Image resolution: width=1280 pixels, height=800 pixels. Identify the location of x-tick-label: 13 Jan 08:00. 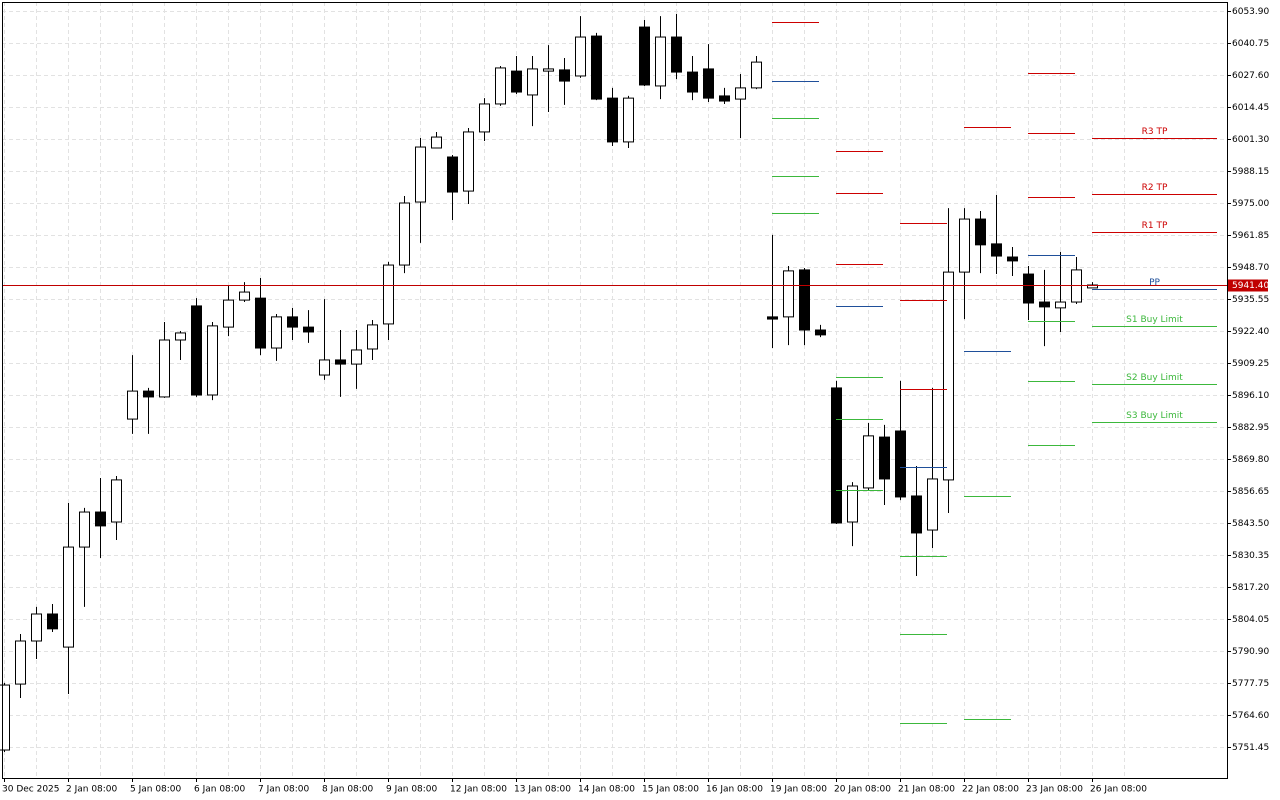
(542, 790).